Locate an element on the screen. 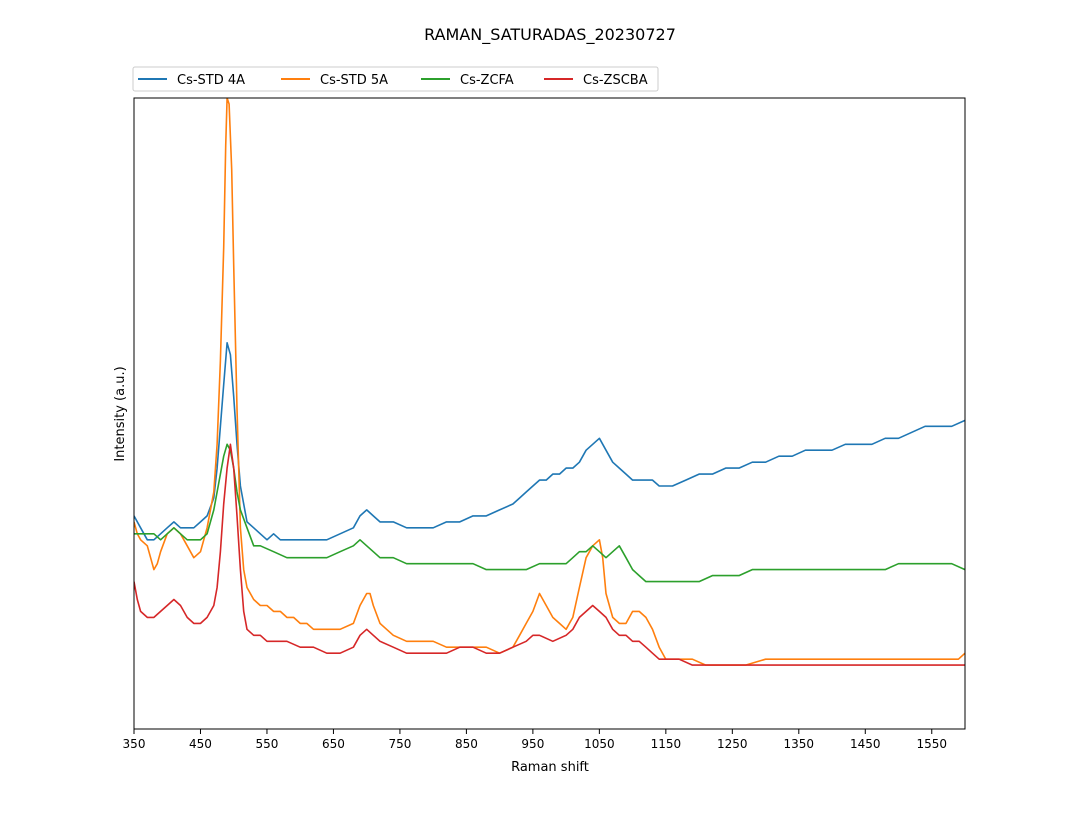  x-tick-label: 350 is located at coordinates (134, 744).